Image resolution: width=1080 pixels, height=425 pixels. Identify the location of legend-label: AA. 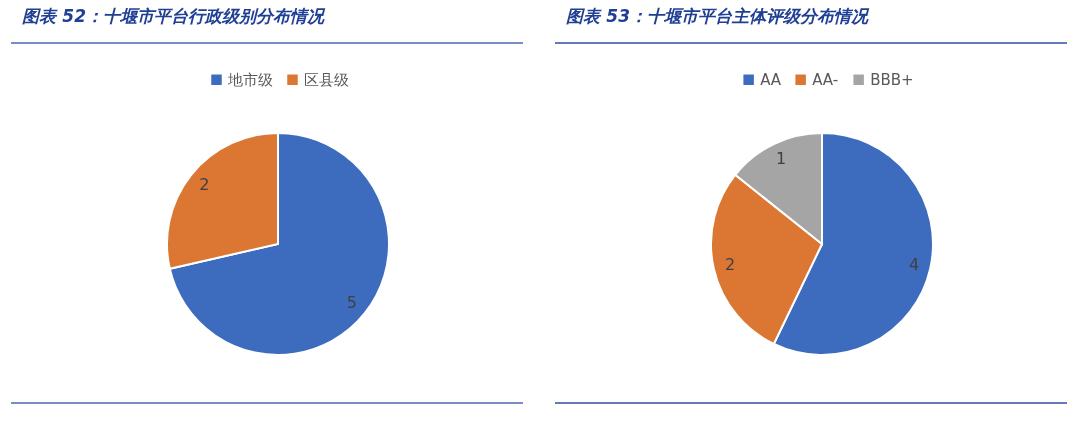
(771, 79).